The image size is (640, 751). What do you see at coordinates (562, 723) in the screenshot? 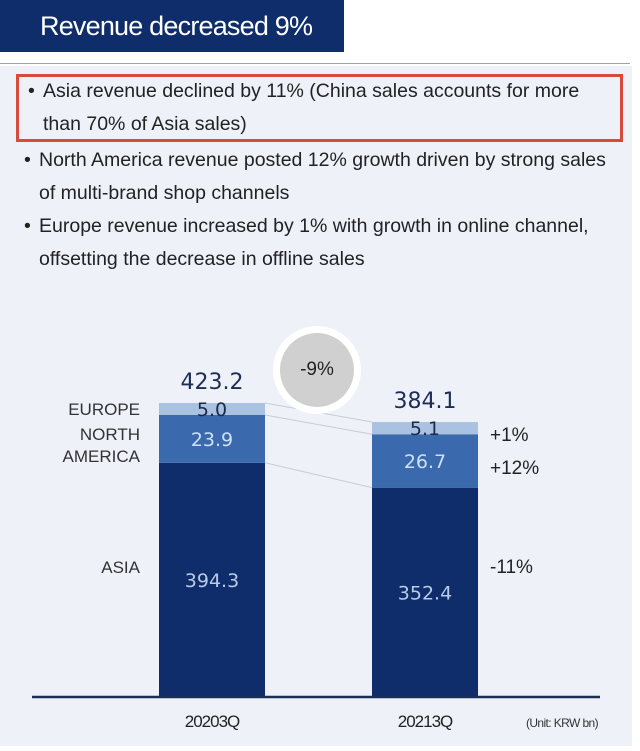
I see `unit-label: (Unit: KRW bn)` at bounding box center [562, 723].